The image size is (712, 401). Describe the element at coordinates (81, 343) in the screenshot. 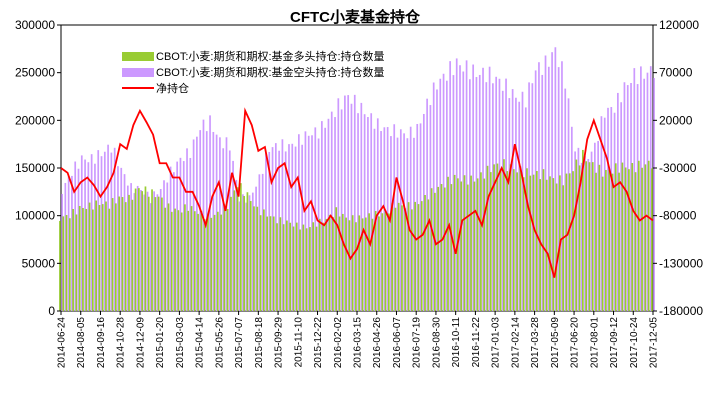

I see `x-tick-label-1: 2014-08-05` at that location.